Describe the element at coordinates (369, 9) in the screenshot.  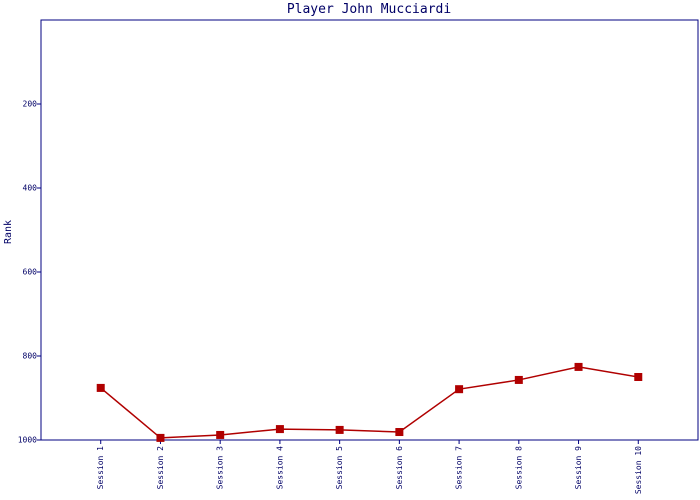
I see `chart-title: Player John Mucciardi` at that location.